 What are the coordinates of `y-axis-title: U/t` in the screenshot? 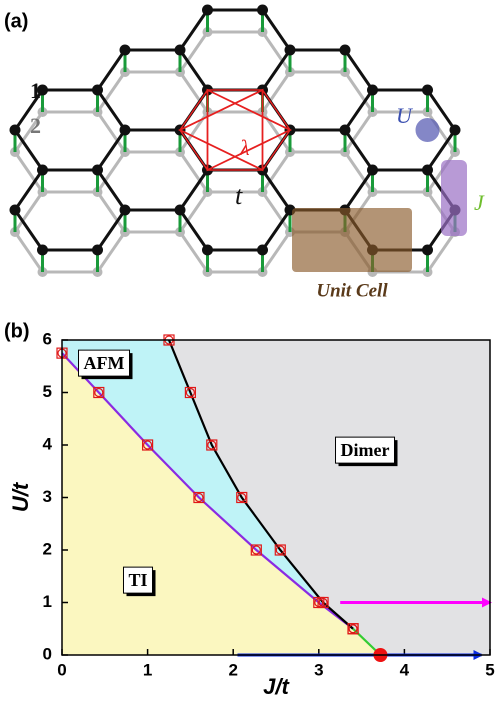 It's located at (20, 496).